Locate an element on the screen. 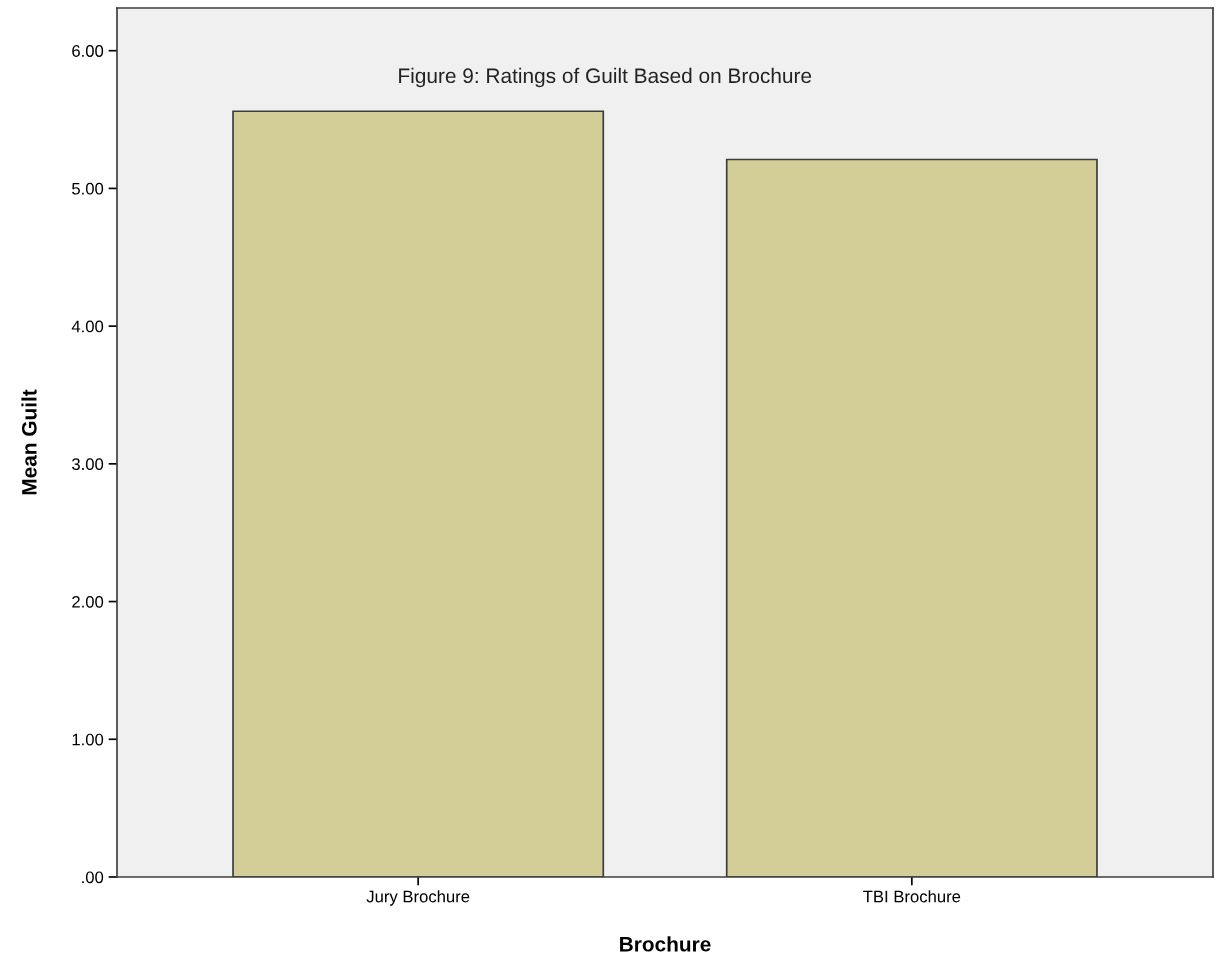  y-tick-label: 3.00 is located at coordinates (88, 464).